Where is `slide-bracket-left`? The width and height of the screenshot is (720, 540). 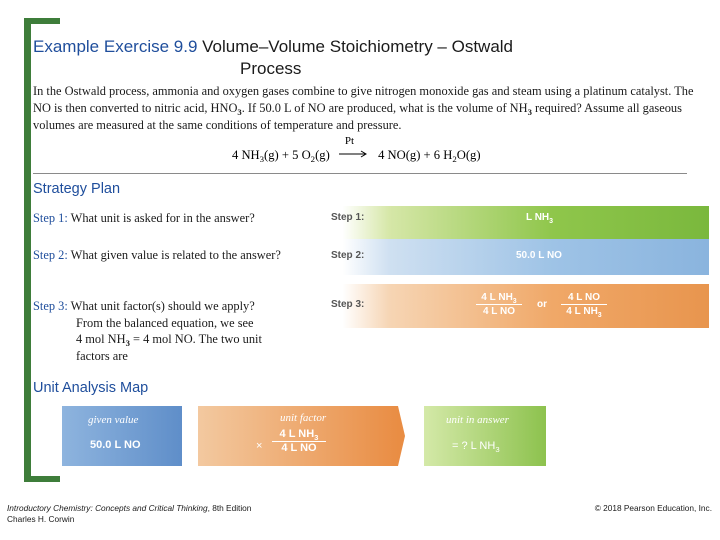 slide-bracket-left is located at coordinates (27, 250).